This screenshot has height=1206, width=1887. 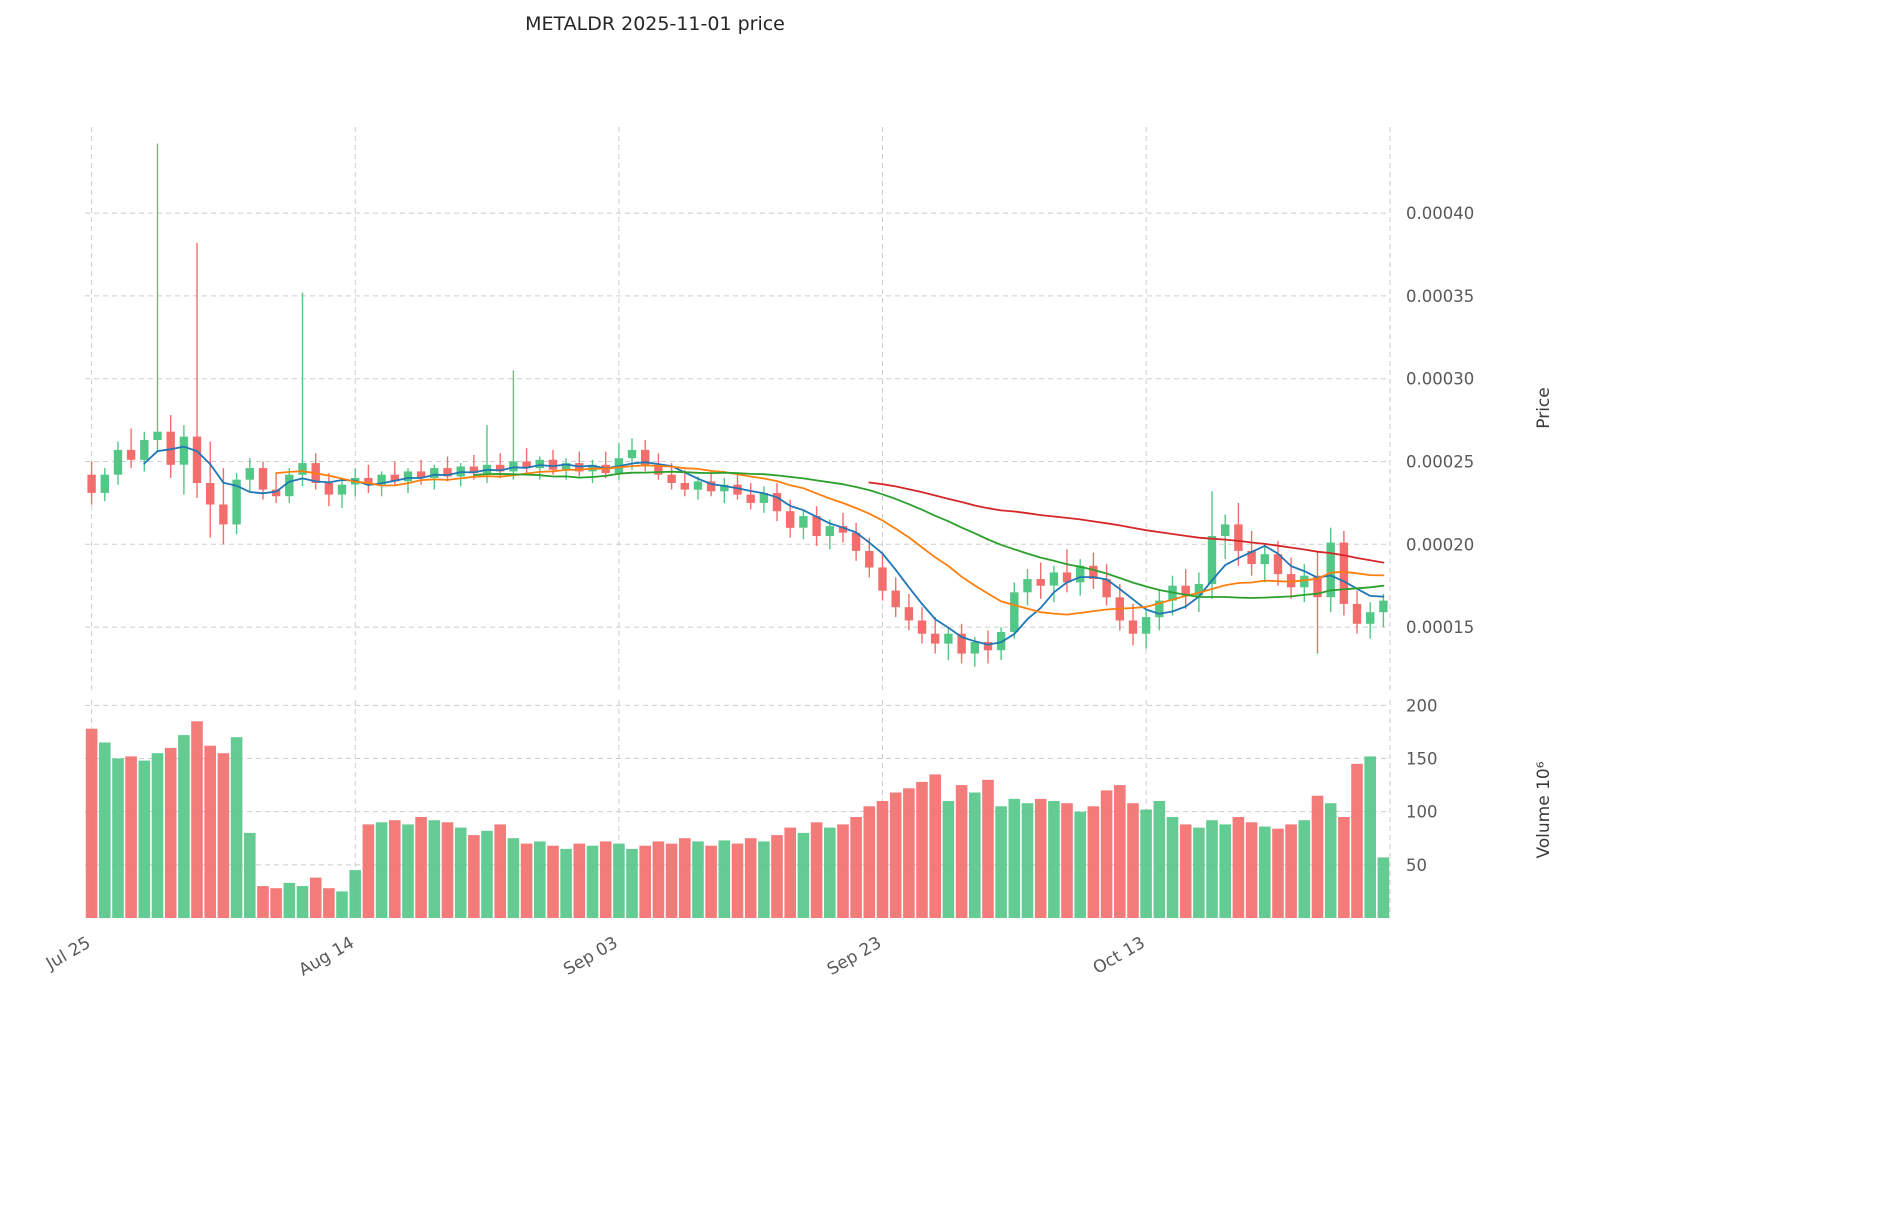 I want to click on price-tick-label: 0.00040, so click(x=1440, y=213).